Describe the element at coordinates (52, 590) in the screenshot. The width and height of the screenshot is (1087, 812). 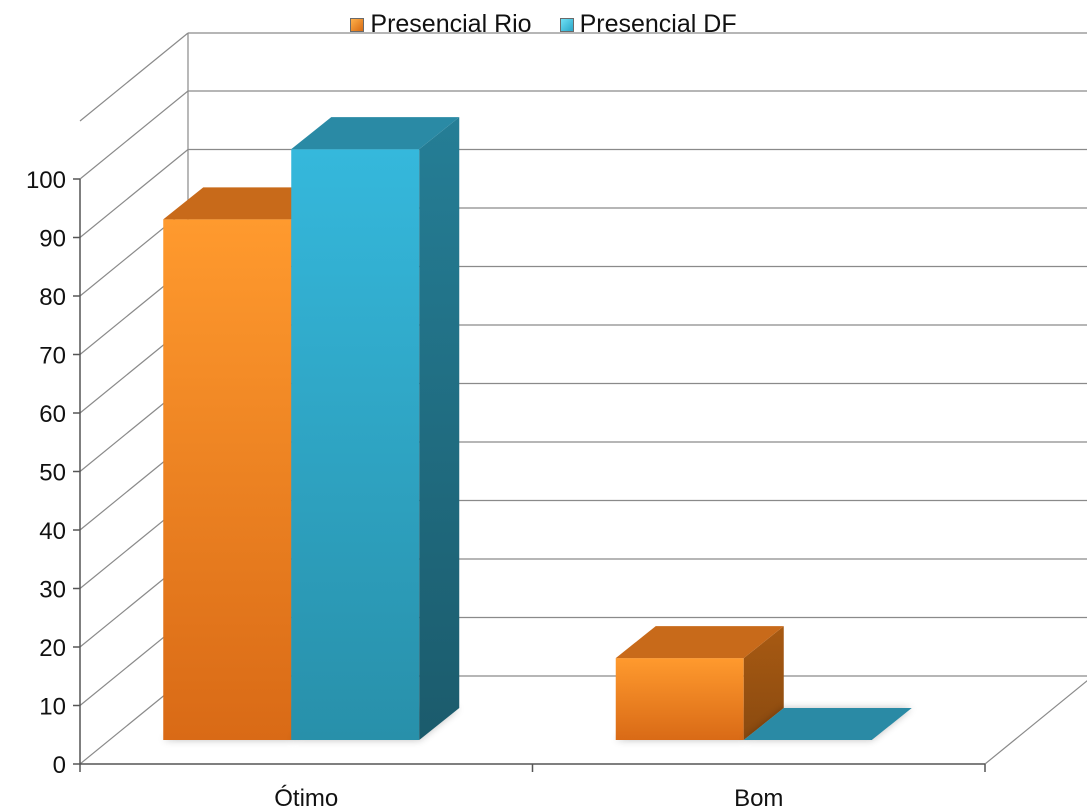
I see `y-tick-label: 30` at that location.